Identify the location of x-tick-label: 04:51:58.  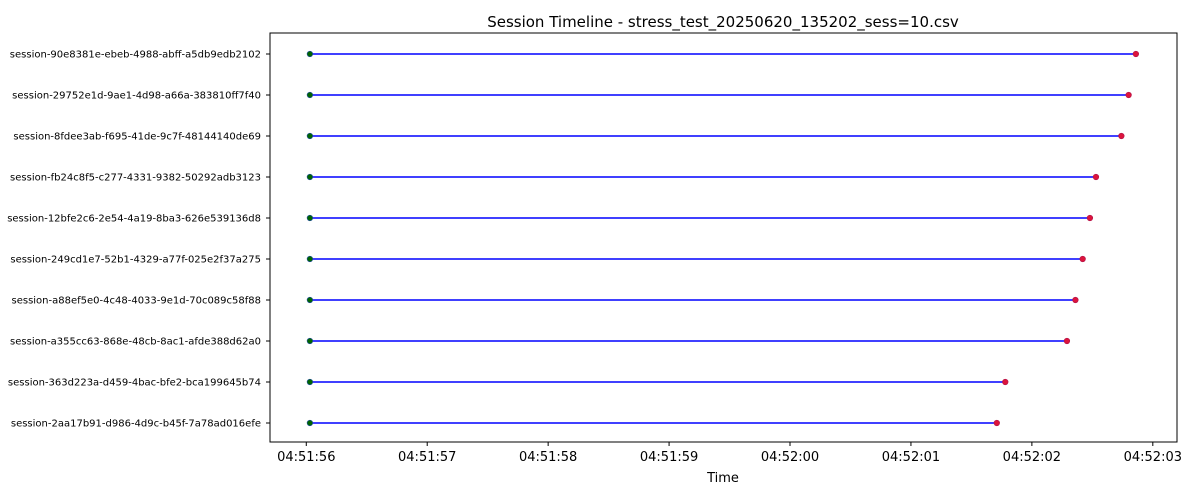
(548, 457).